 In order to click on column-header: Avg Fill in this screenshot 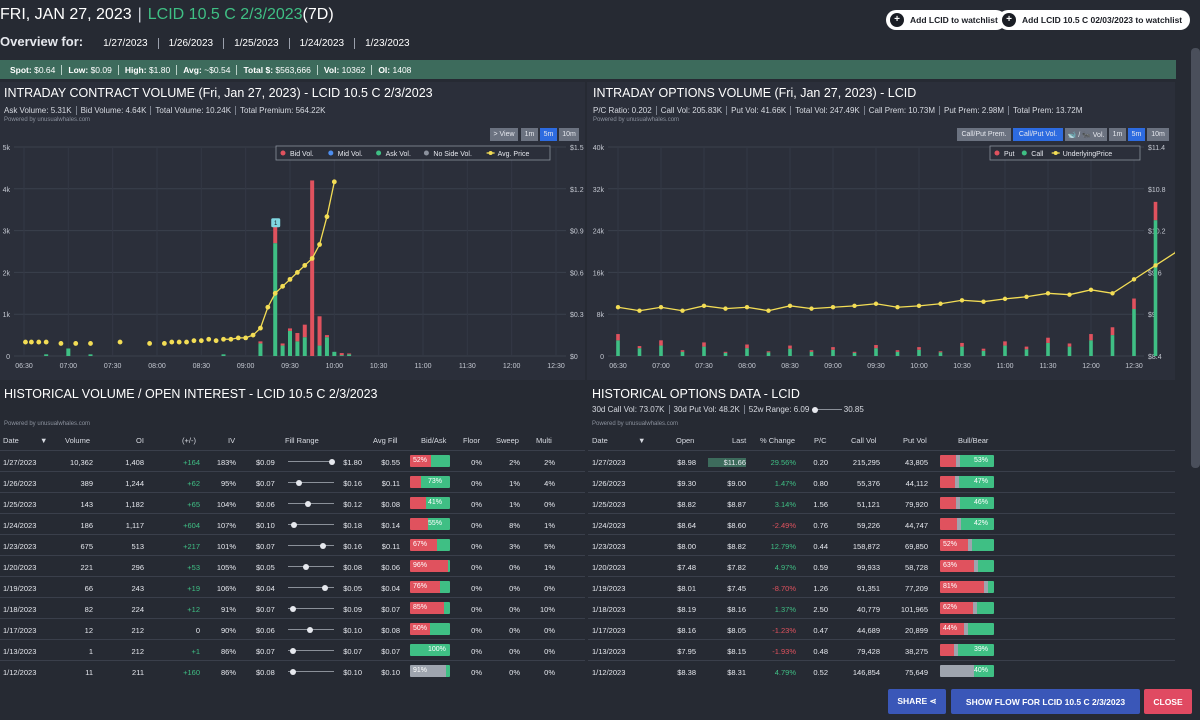, I will do `click(385, 440)`.